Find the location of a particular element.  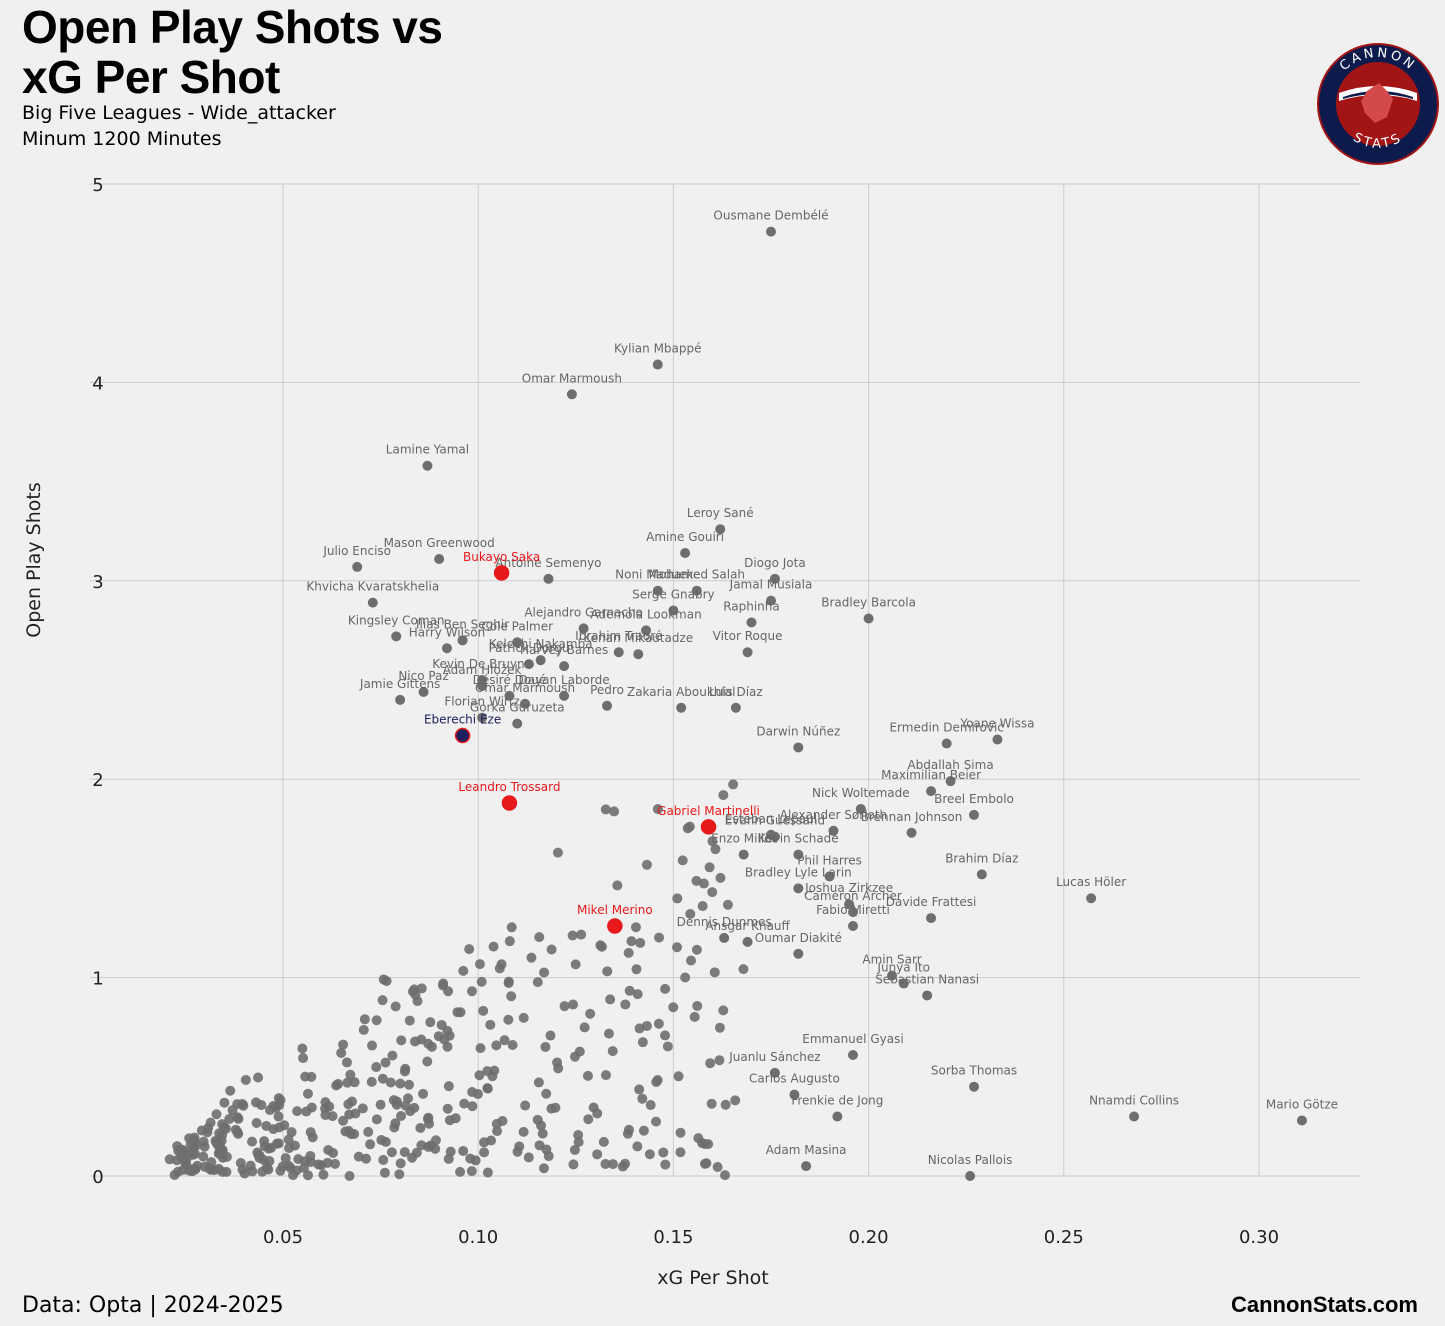

highlighted-point is located at coordinates (615, 926).